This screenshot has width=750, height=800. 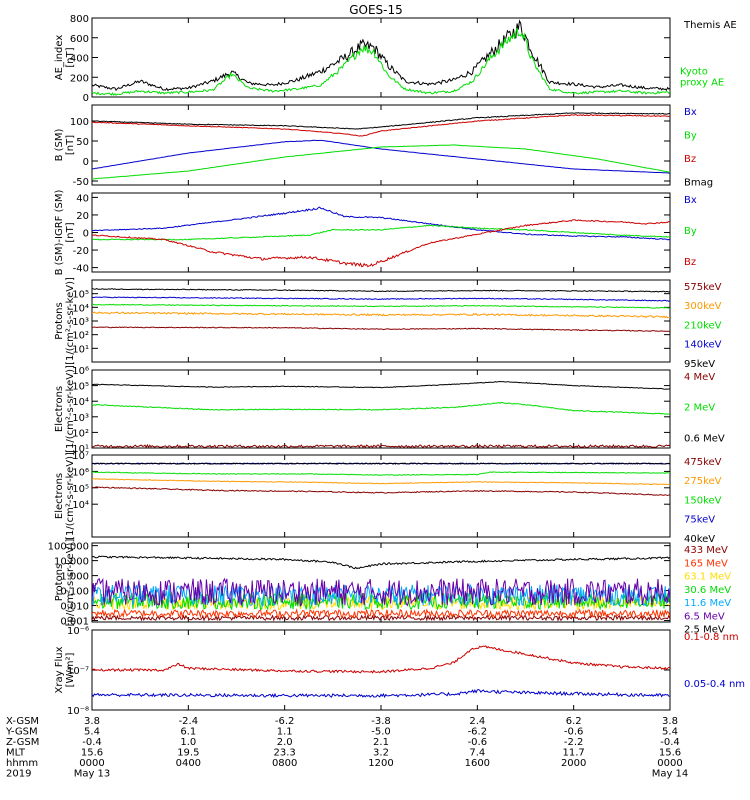 What do you see at coordinates (670, 721) in the screenshot?
I see `time-axis-value: 3.8` at bounding box center [670, 721].